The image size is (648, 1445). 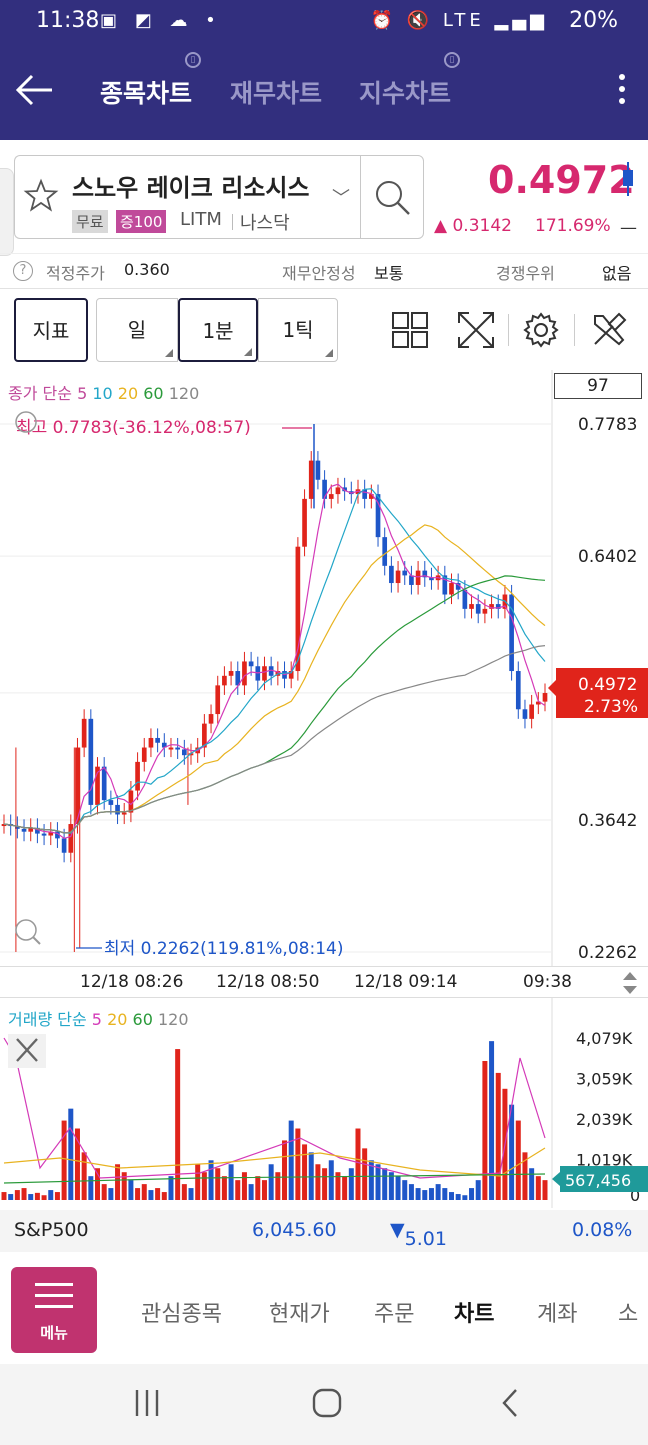 What do you see at coordinates (557, 1314) in the screenshot?
I see `nav-account: 계좌` at bounding box center [557, 1314].